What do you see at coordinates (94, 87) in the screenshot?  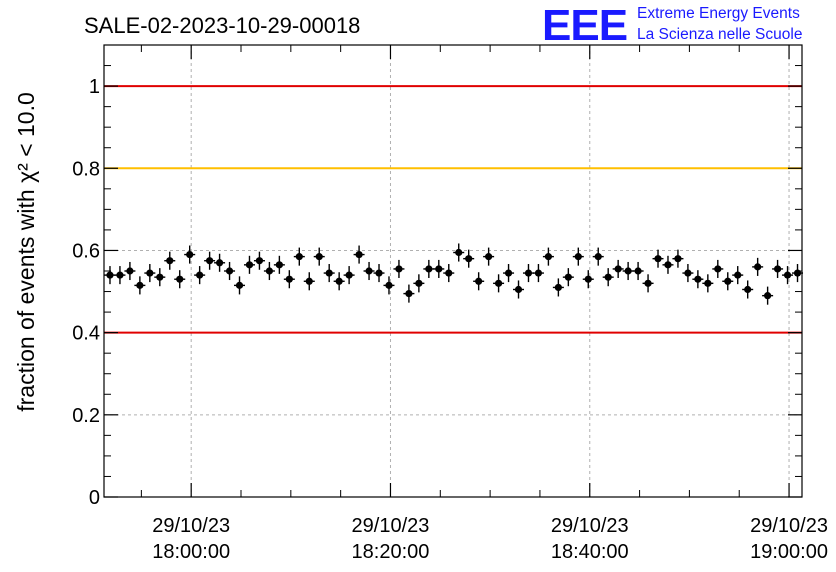 I see `y-tick-label: 1` at bounding box center [94, 87].